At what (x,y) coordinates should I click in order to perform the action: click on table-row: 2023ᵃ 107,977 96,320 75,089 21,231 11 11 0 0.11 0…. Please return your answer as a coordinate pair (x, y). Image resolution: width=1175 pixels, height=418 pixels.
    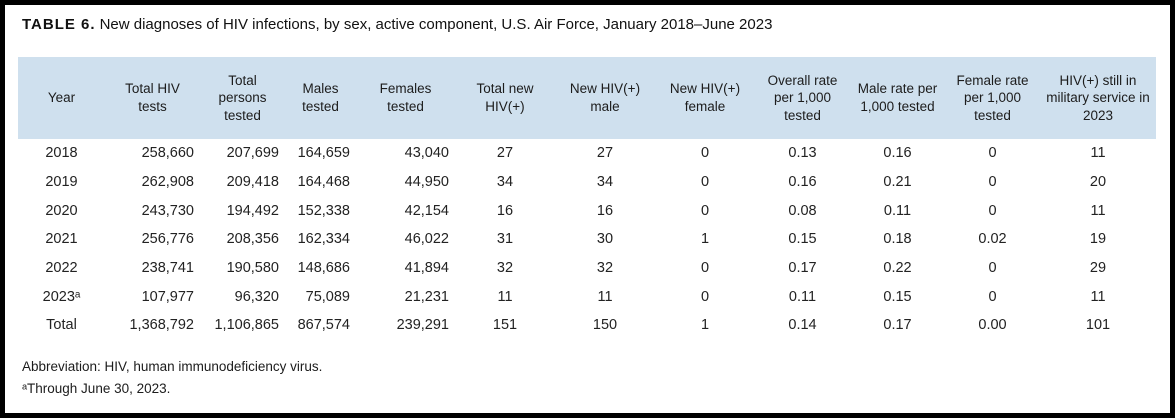
    Looking at the image, I should click on (587, 296).